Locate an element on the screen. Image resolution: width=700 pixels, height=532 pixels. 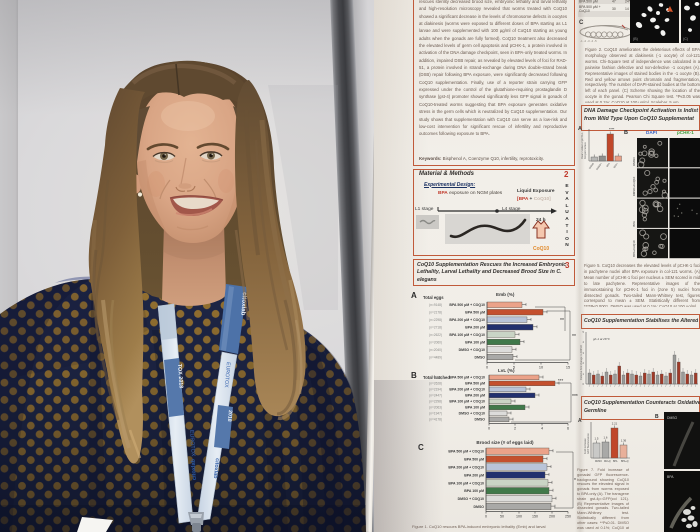
svg-text: (n=2447) is located at coordinates (435, 395).